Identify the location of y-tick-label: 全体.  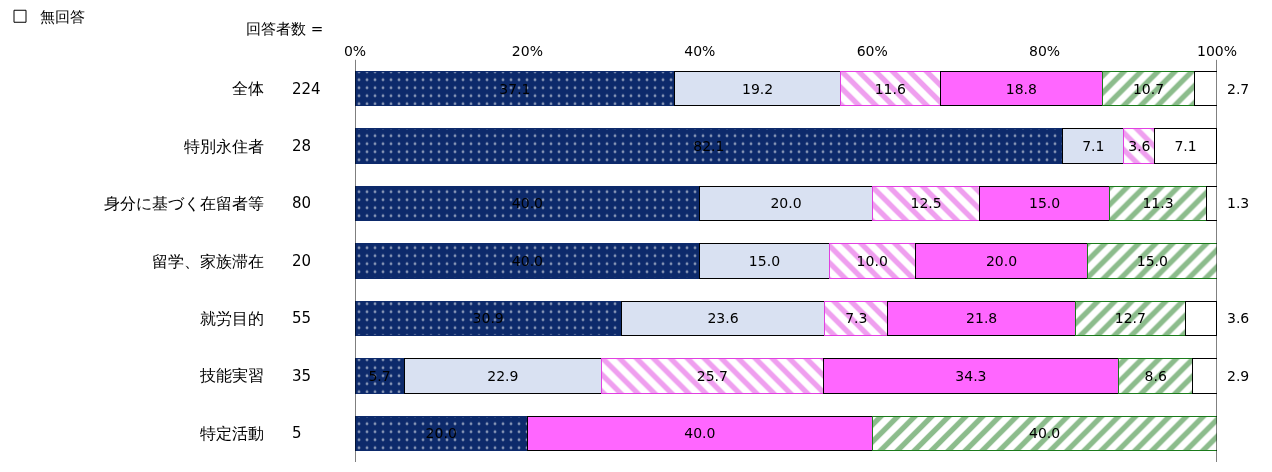
(248, 89).